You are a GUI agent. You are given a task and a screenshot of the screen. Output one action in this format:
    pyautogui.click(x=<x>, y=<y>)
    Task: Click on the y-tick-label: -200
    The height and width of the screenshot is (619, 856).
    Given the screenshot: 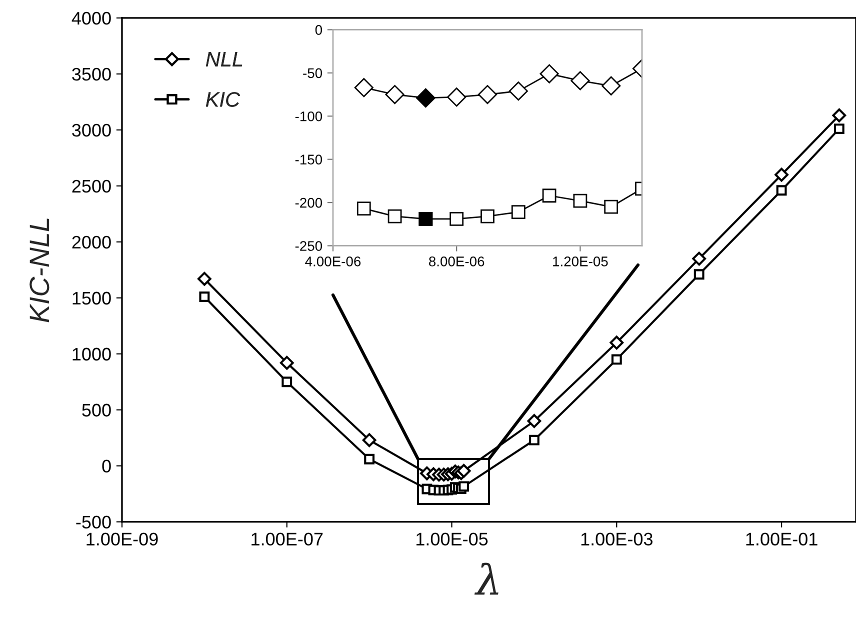 What is the action you would take?
    pyautogui.click(x=308, y=203)
    